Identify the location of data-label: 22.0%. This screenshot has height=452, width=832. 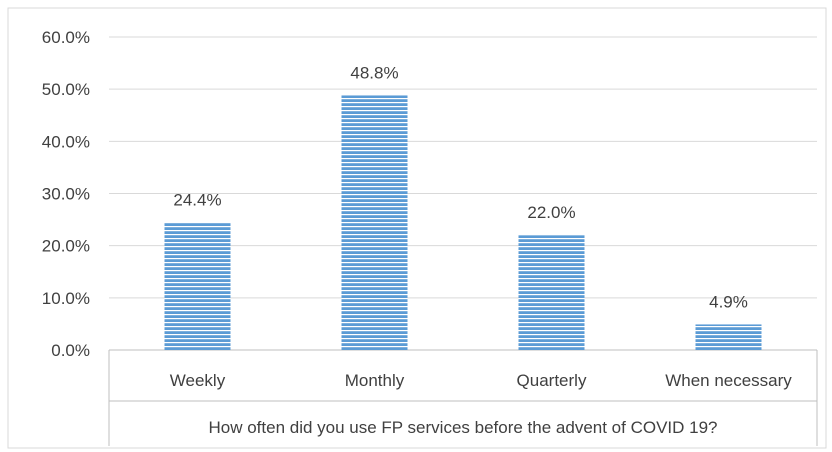
(551, 212).